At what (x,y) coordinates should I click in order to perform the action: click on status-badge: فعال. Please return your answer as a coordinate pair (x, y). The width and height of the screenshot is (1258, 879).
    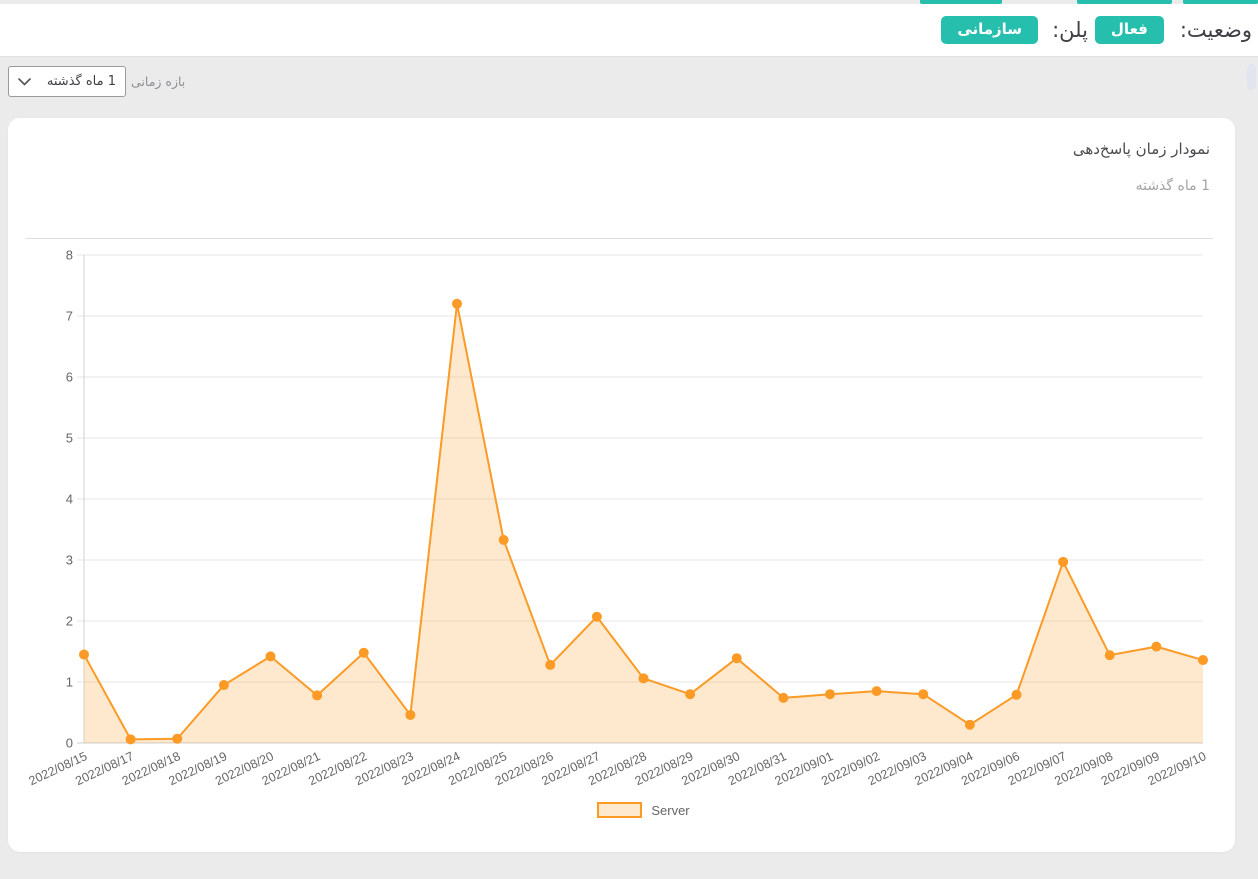
    Looking at the image, I should click on (1129, 30).